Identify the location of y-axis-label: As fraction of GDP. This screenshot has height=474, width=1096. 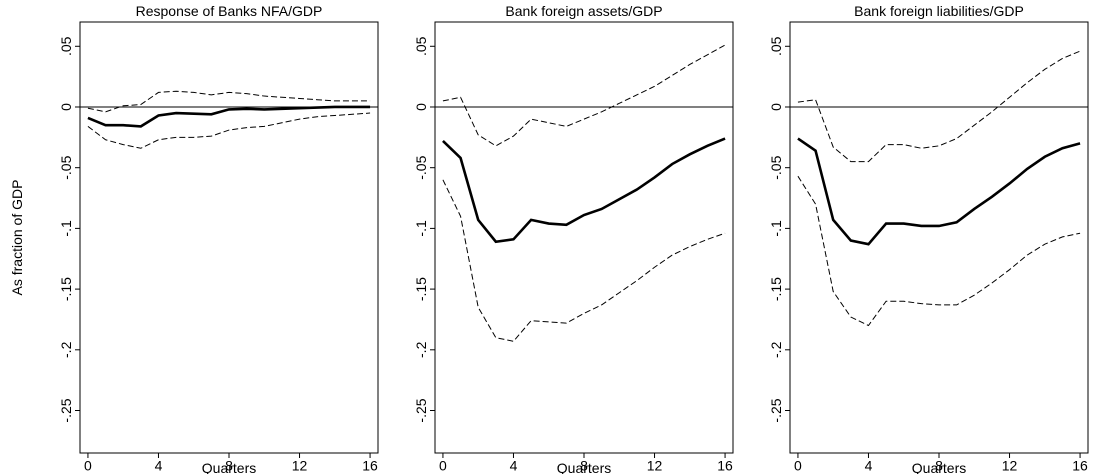
(17, 238).